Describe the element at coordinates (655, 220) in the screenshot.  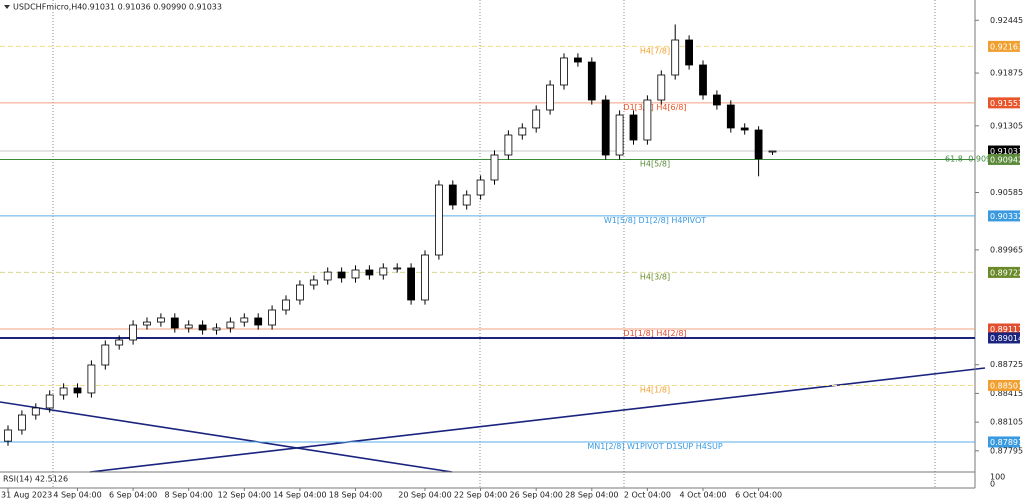
I see `level-label: W1[5/8] D1[2/8] H4PIVOT` at that location.